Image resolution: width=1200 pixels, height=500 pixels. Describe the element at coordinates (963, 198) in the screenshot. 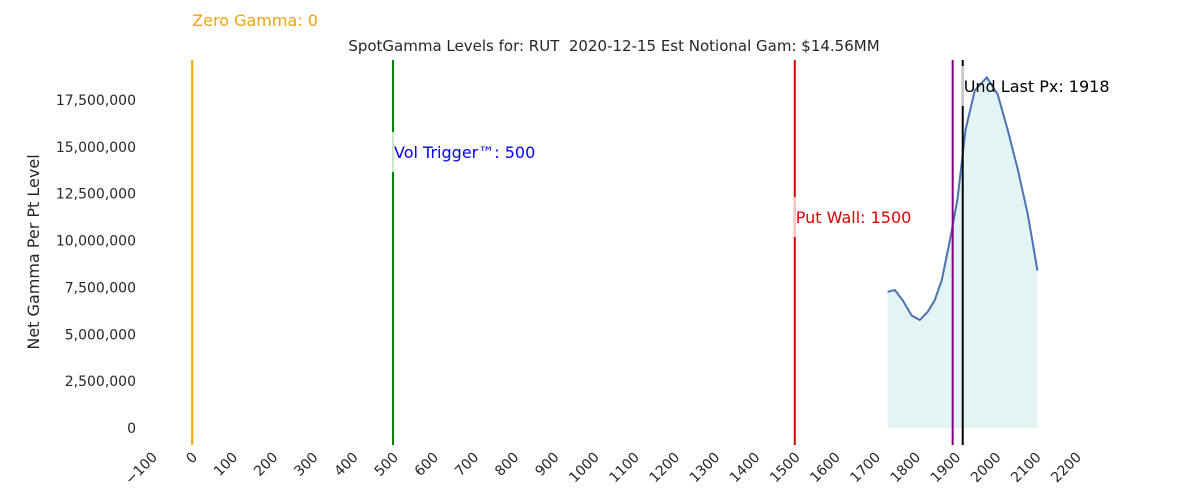

I see `gamma-line` at that location.